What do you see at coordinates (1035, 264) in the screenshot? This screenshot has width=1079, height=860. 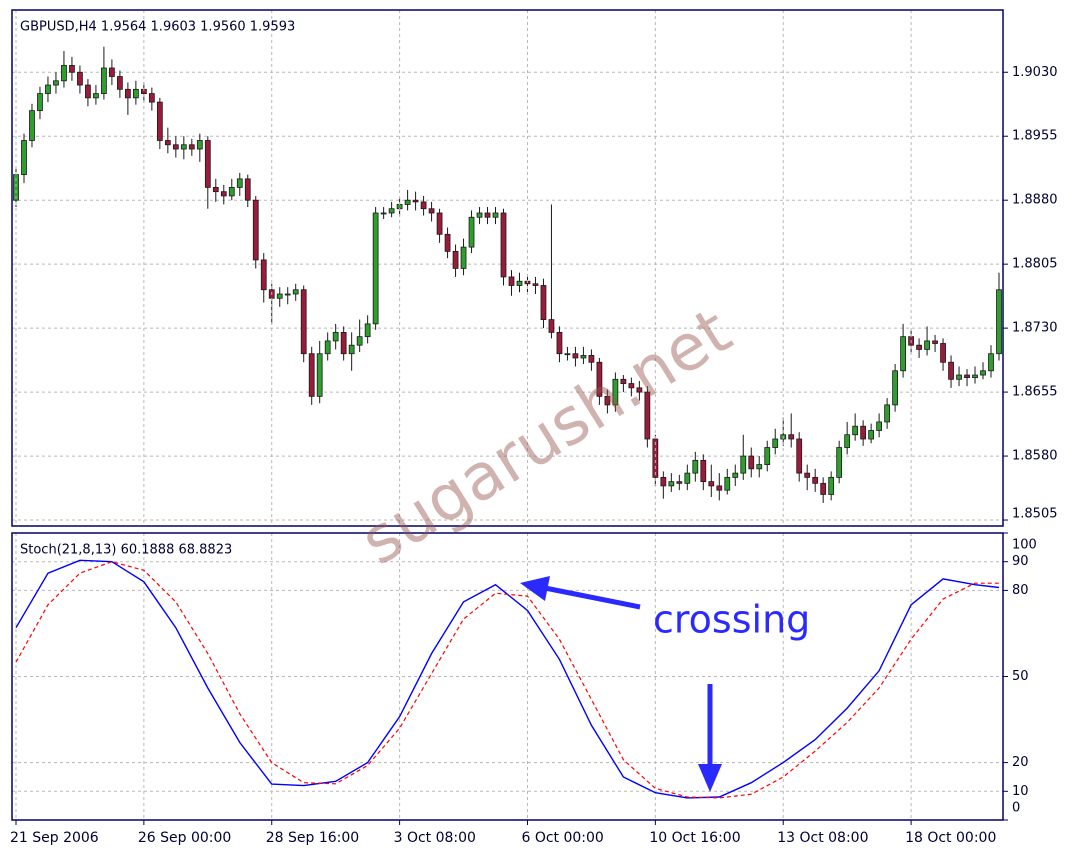 I see `y-tick-label: 1.8805` at bounding box center [1035, 264].